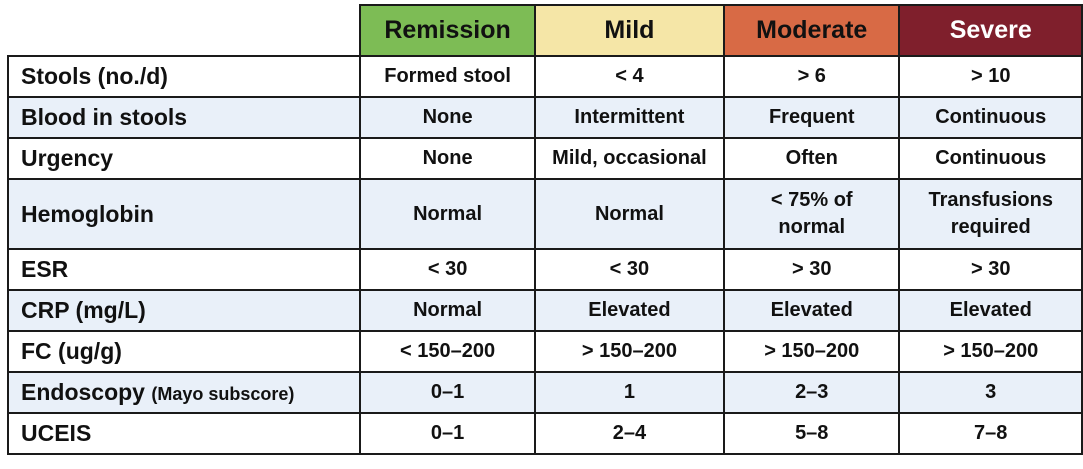  I want to click on cell-mild: Mild, occasional, so click(629, 158).